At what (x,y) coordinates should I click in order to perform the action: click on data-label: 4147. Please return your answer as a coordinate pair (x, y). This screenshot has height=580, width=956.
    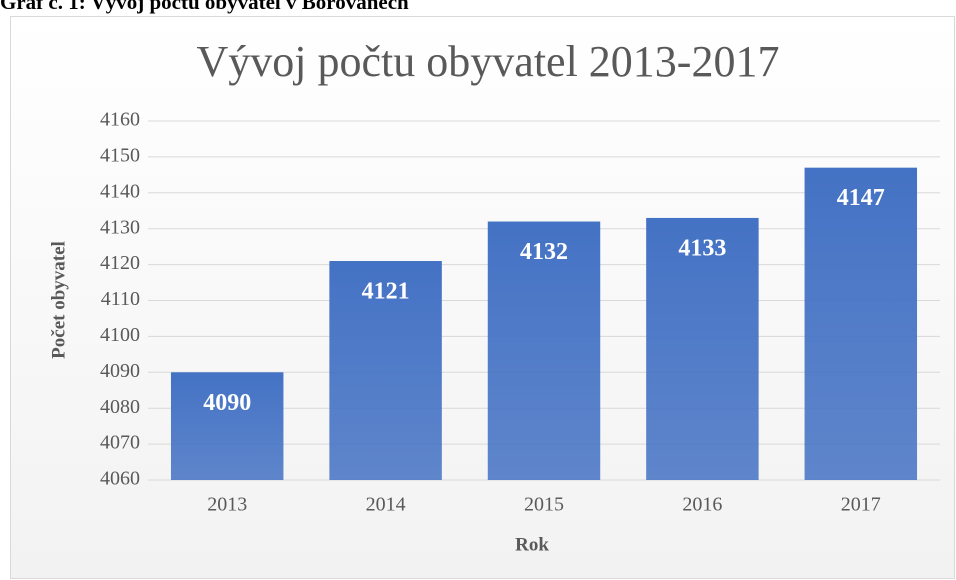
    Looking at the image, I should click on (861, 198).